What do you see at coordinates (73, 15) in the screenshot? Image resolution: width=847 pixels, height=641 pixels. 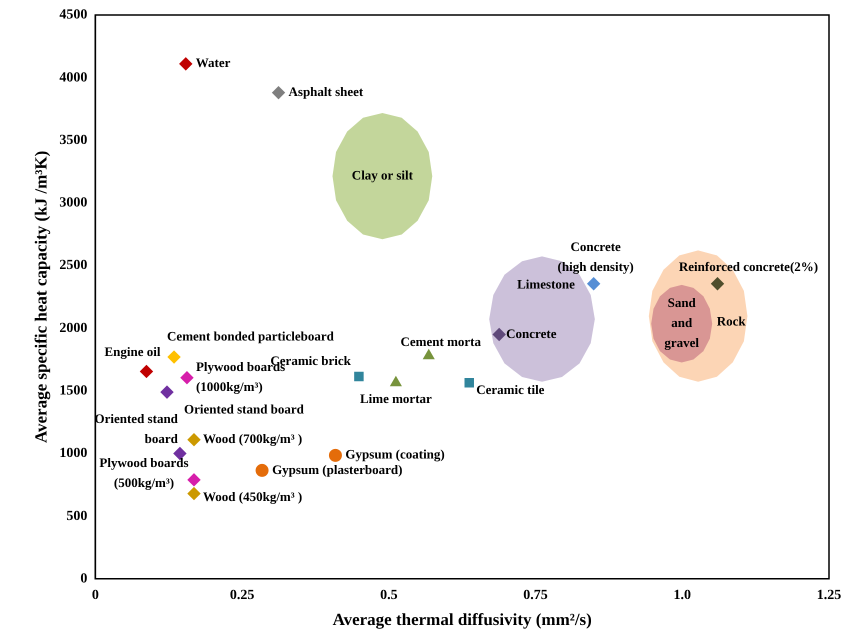 I see `y-tick-label: 4500` at bounding box center [73, 15].